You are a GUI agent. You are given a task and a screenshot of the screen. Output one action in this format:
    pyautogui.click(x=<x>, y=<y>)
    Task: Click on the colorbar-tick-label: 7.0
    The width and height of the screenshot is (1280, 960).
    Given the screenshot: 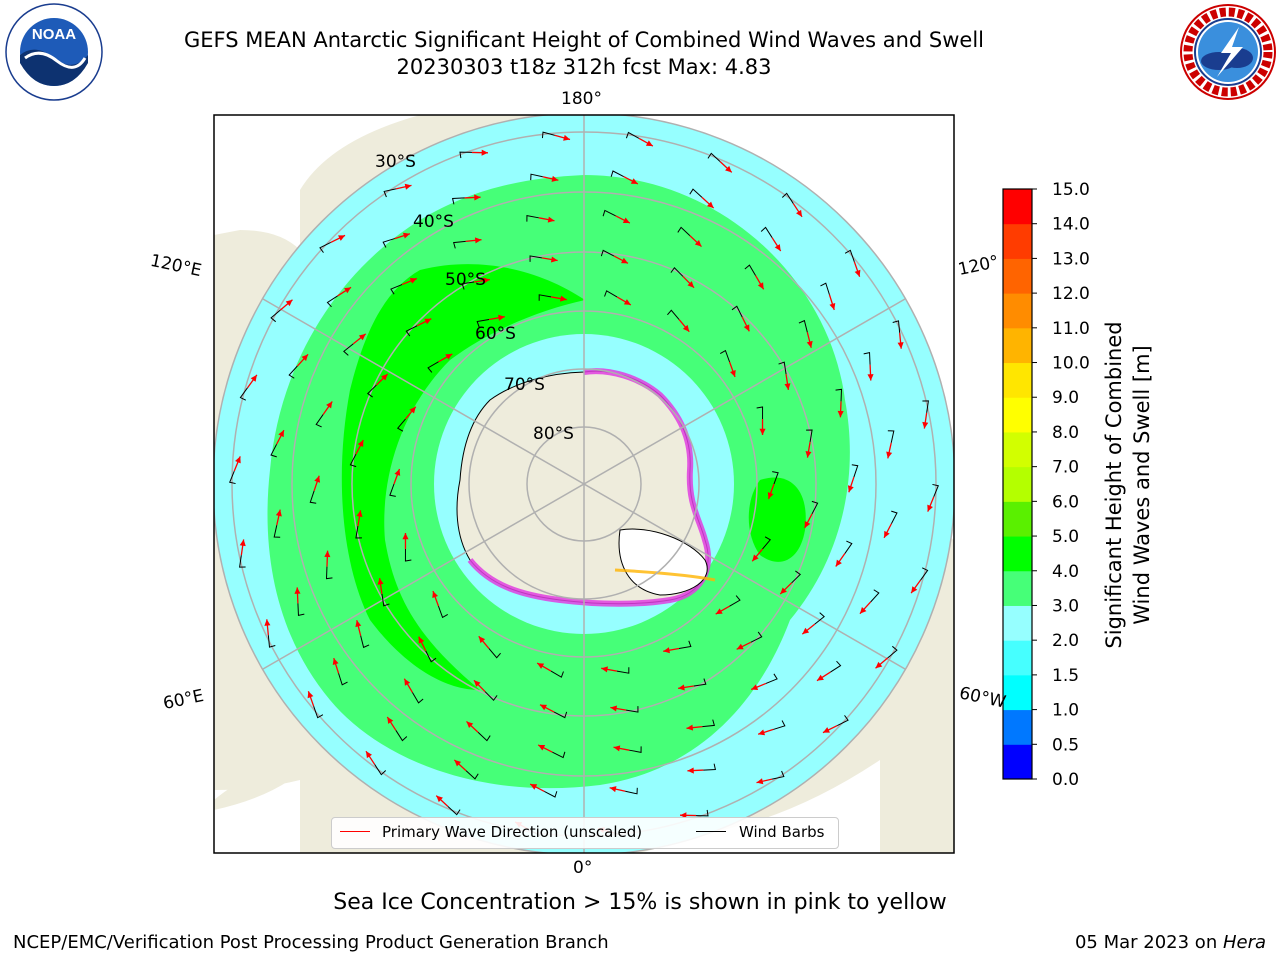 What is the action you would take?
    pyautogui.click(x=1065, y=468)
    